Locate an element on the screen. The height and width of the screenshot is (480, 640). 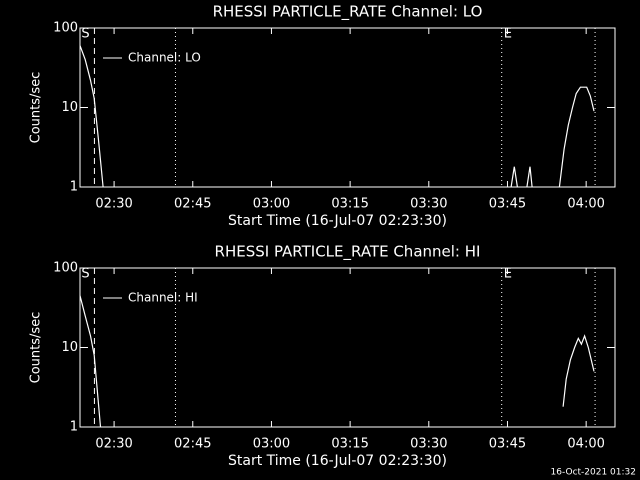
chart-title: RHESSI PARTICLE_RATE Channel: HI is located at coordinates (348, 252).